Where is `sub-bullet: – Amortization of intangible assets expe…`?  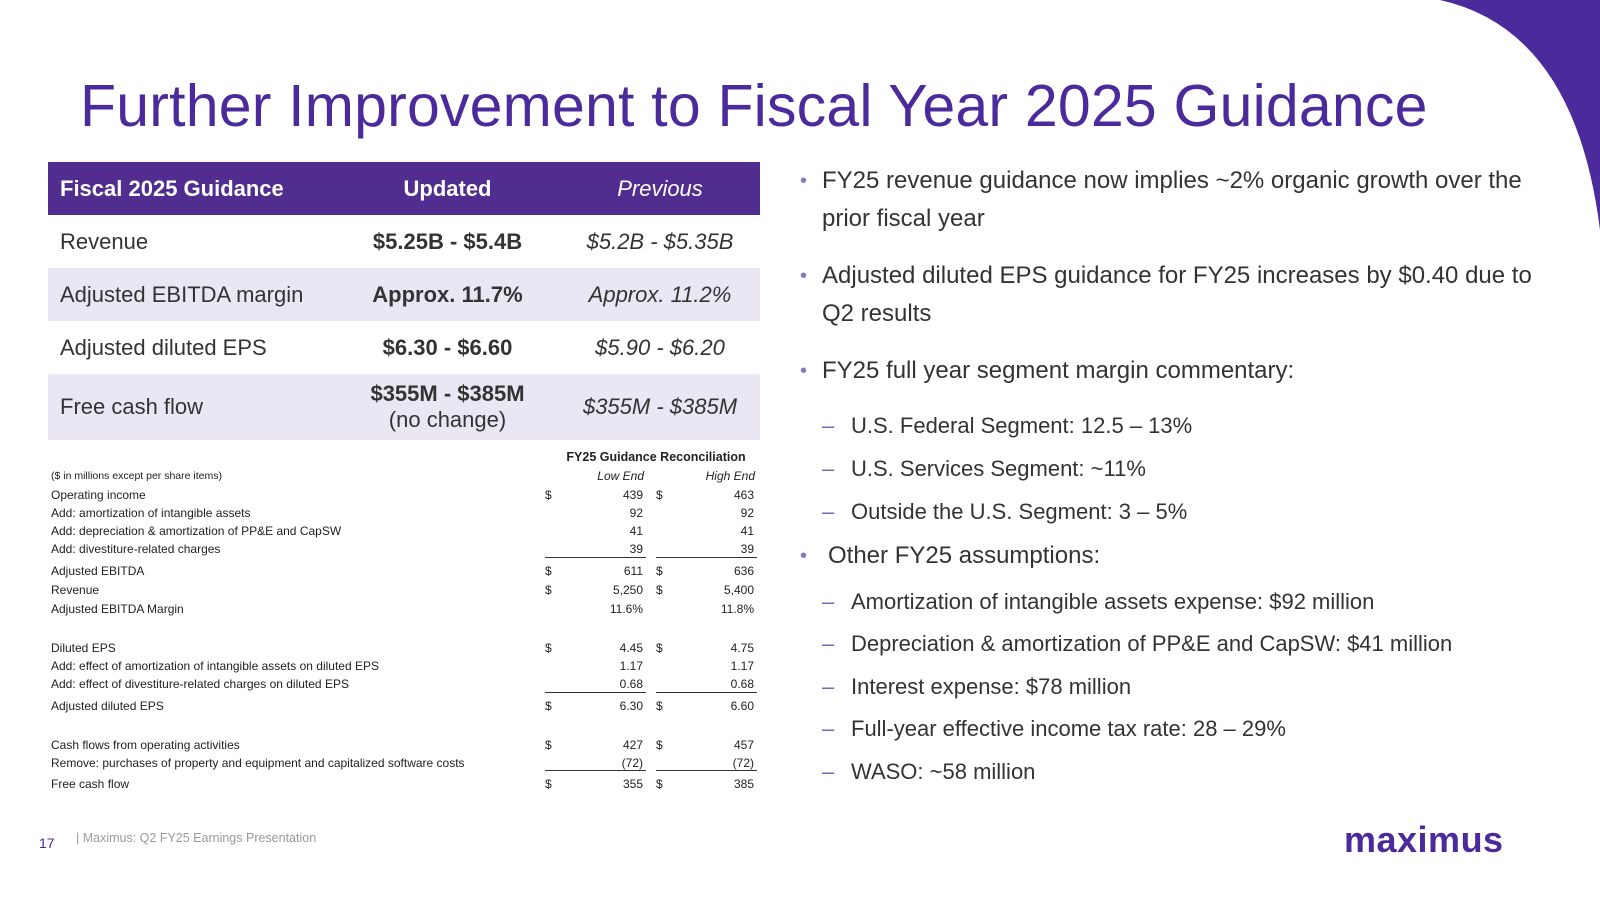
sub-bullet: – Amortization of intangible assets expe… is located at coordinates (1098, 602).